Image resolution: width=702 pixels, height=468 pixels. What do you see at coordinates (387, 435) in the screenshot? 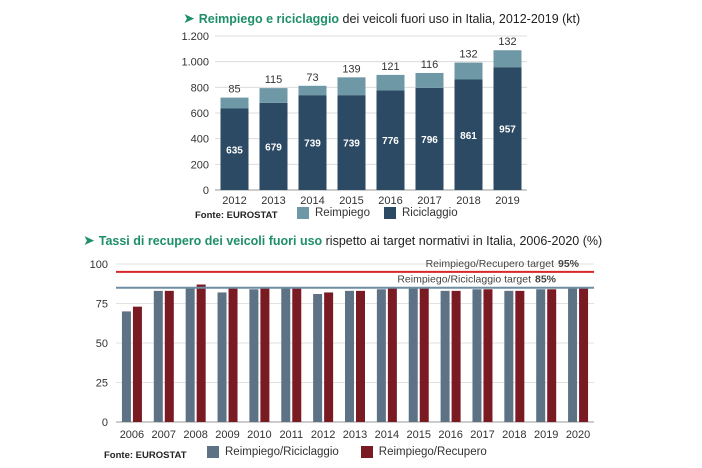
I see `chart2-x-tick-label: 2014` at bounding box center [387, 435].